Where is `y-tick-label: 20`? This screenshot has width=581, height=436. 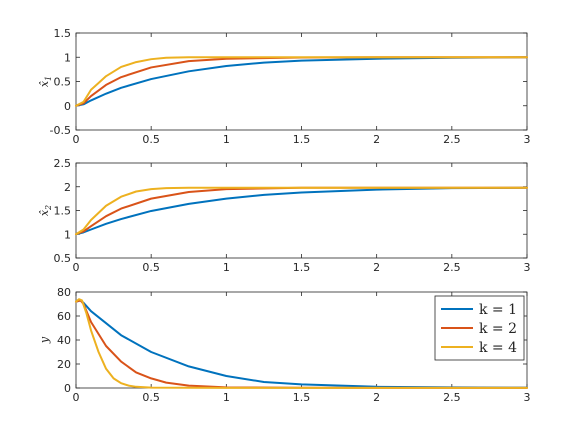
y-tick-label: 20 is located at coordinates (64, 364).